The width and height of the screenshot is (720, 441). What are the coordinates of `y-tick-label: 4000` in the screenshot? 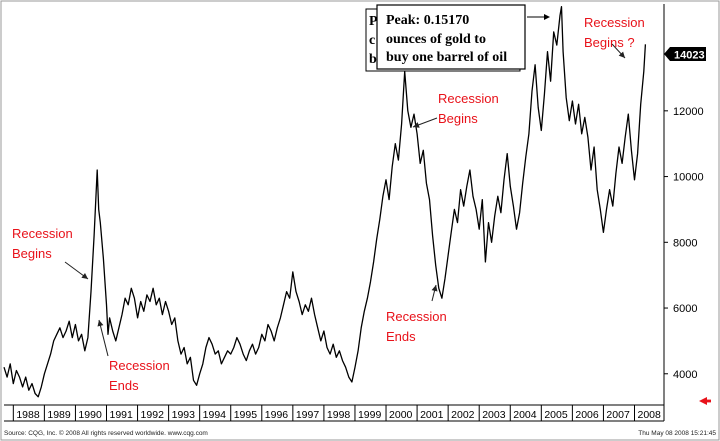 It's located at (685, 375).